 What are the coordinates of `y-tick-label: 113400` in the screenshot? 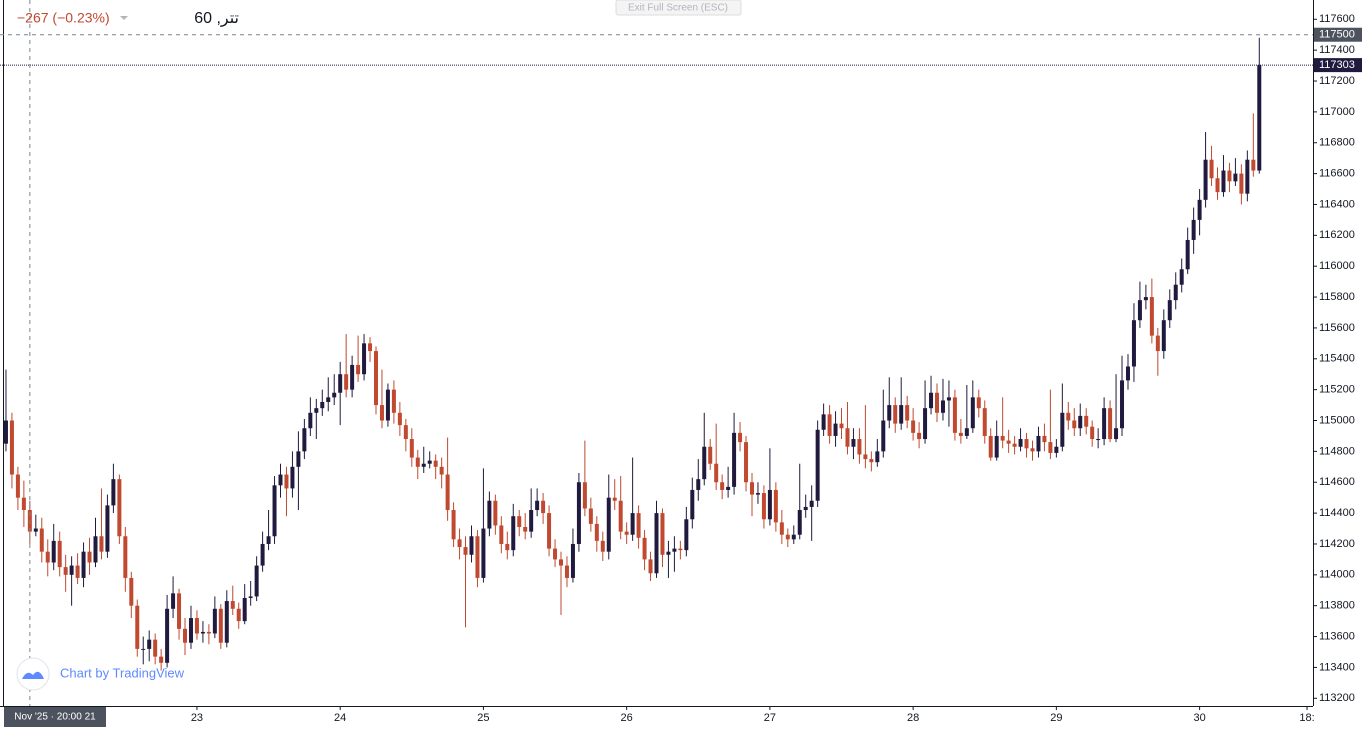 It's located at (1337, 667).